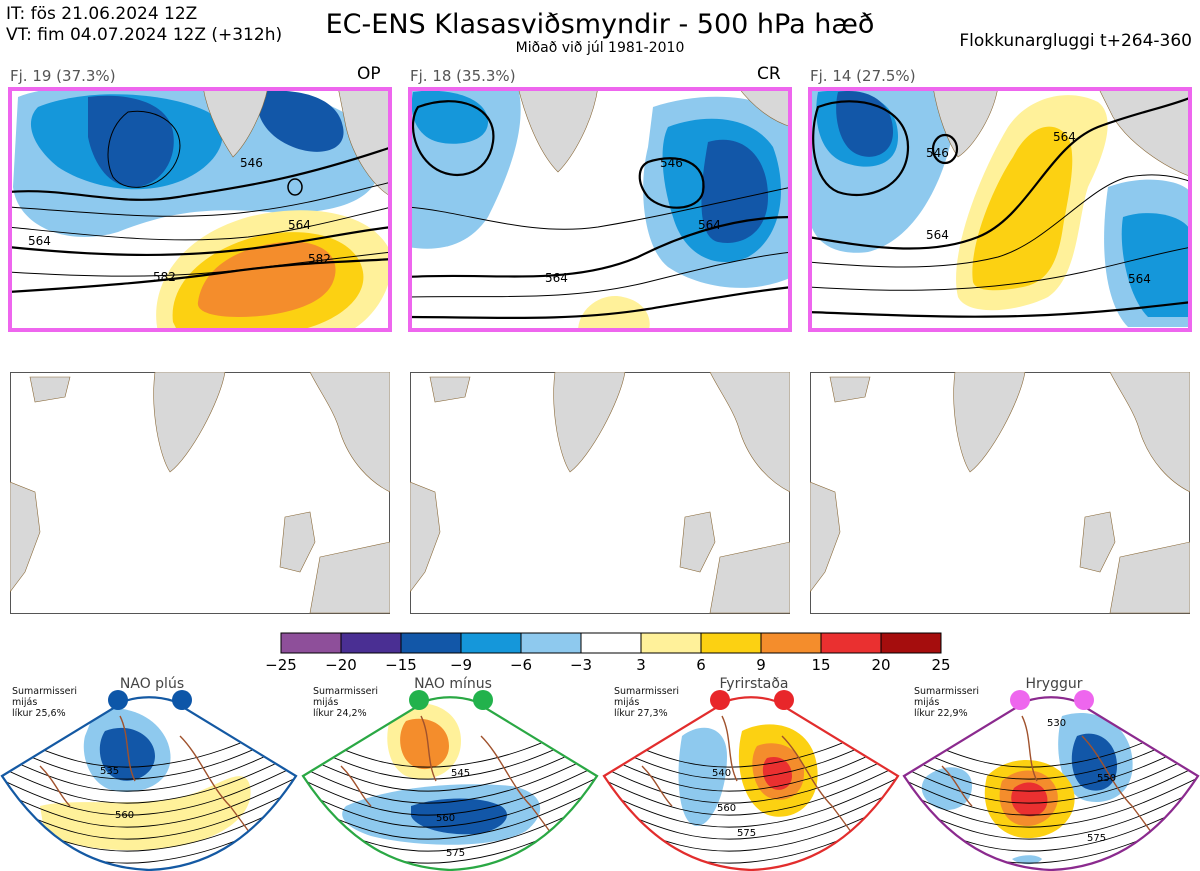 The image size is (1200, 871). Describe the element at coordinates (281, 665) in the screenshot. I see `colorbar-tick-label: −25` at that location.